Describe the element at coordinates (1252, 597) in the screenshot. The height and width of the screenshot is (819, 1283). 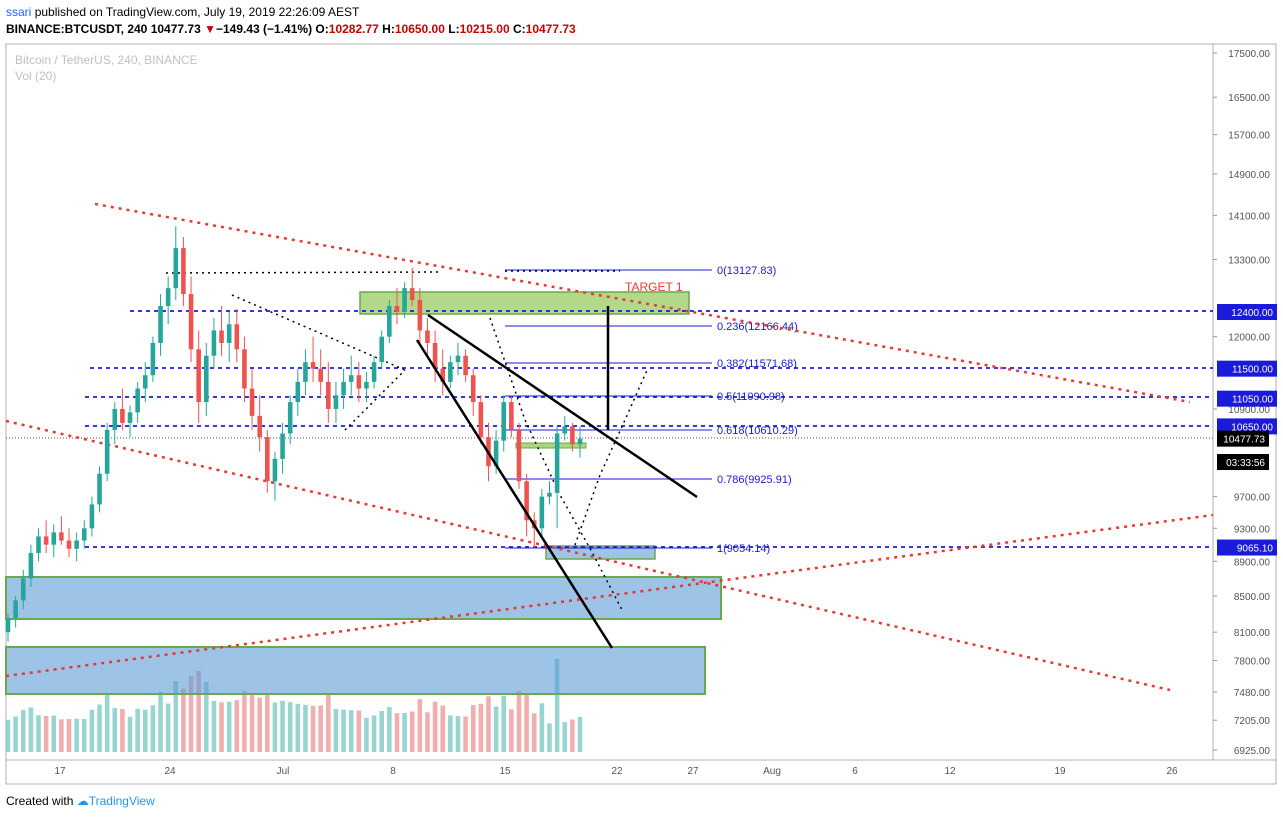
I see `price-tick-11: 8500.00` at that location.